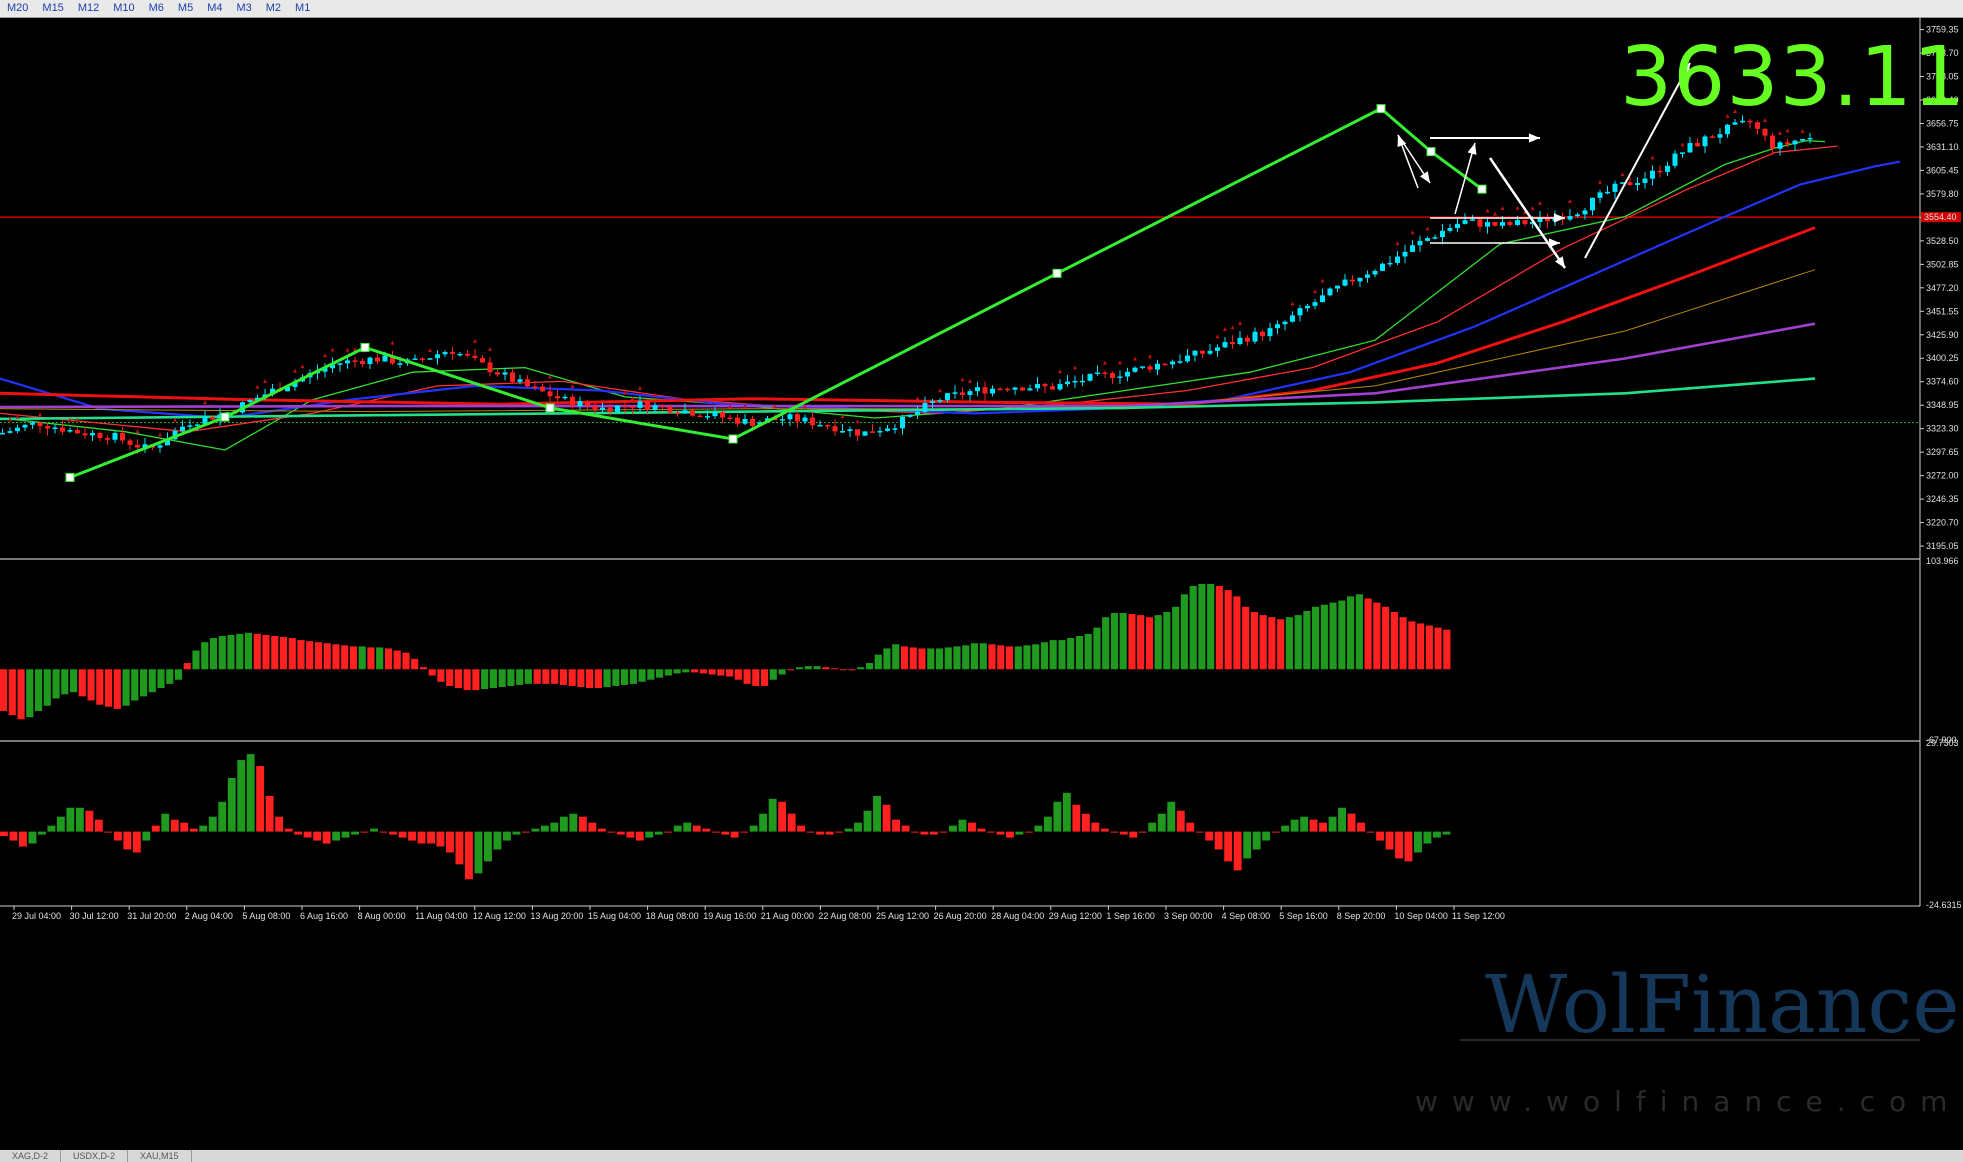  I want to click on timeframe-button-m15: M15, so click(53, 8).